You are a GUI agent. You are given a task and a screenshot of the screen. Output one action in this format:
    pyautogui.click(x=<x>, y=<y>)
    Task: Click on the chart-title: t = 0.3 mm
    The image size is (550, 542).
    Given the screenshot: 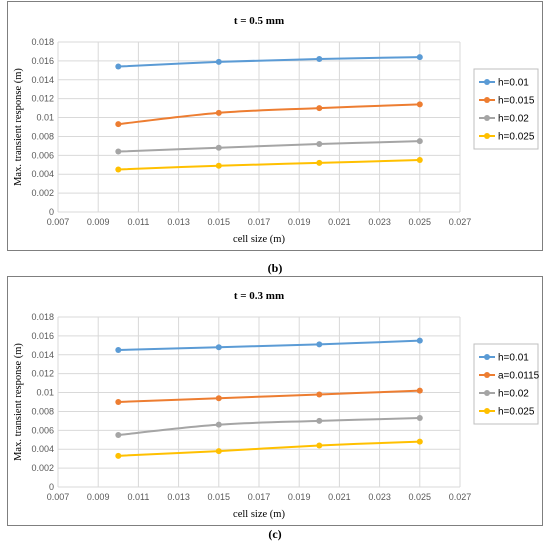 What is the action you would take?
    pyautogui.click(x=259, y=296)
    